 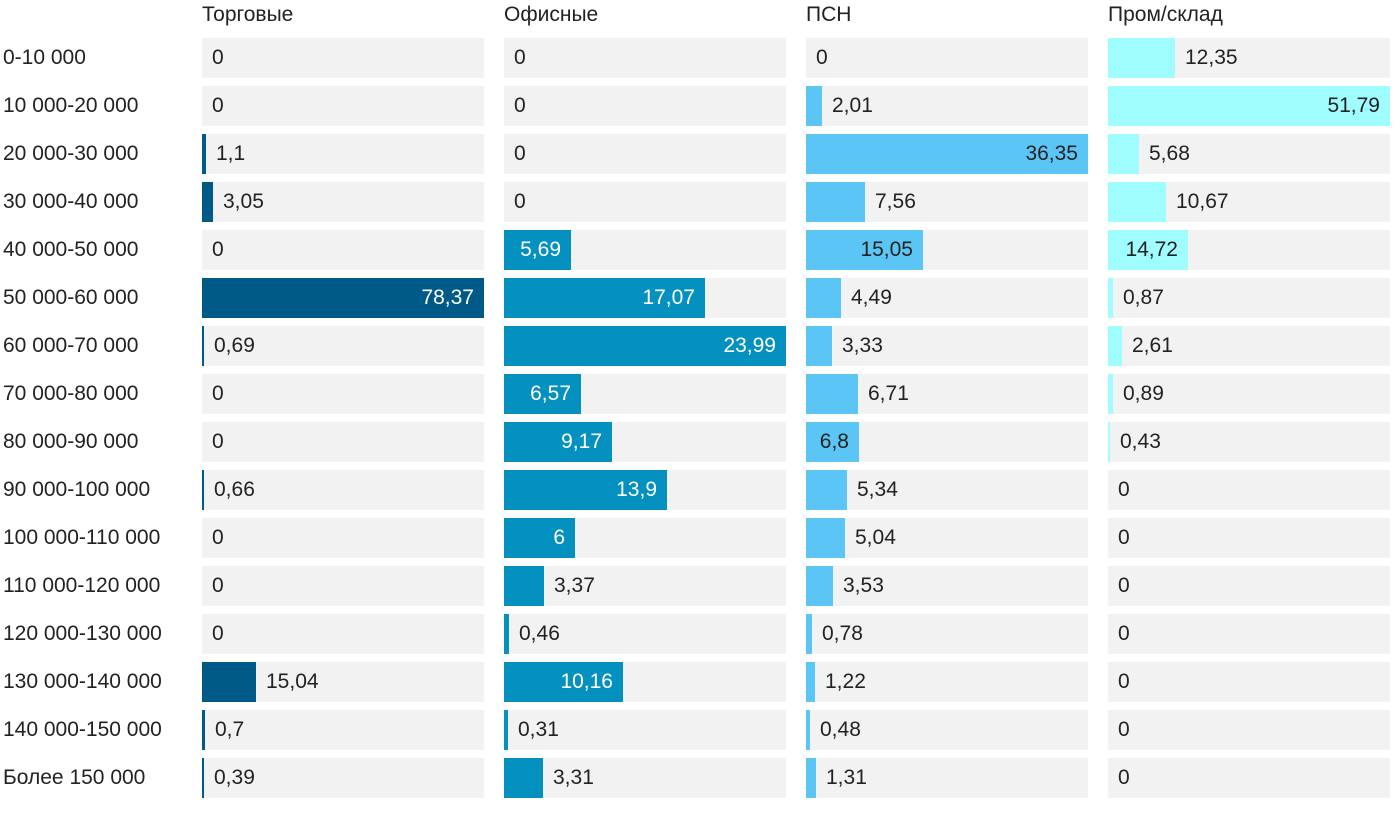 I want to click on bar-track: 0,78, so click(x=947, y=634).